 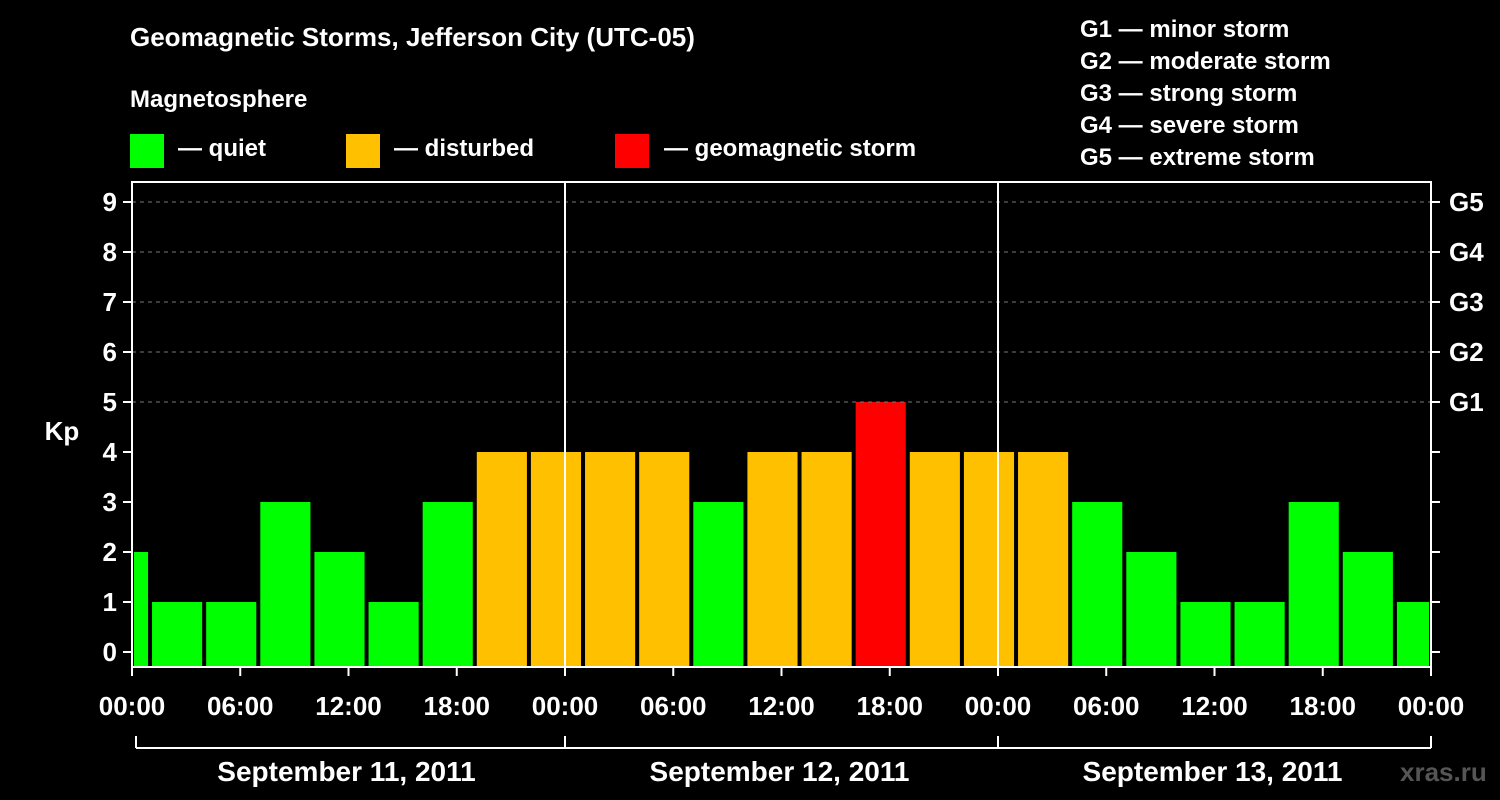 What do you see at coordinates (1431, 706) in the screenshot?
I see `x-tick-label-12: 00:00` at bounding box center [1431, 706].